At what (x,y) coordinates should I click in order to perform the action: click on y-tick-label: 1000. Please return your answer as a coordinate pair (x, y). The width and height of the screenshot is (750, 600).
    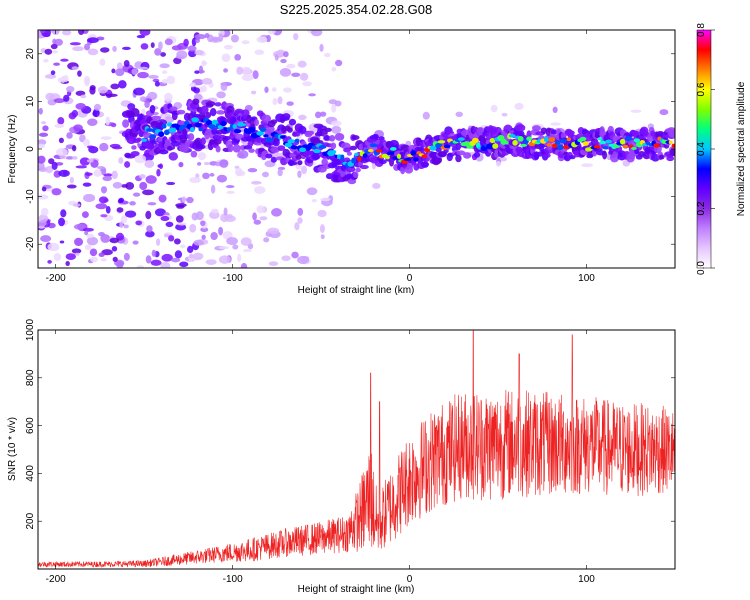
    Looking at the image, I should click on (30, 329).